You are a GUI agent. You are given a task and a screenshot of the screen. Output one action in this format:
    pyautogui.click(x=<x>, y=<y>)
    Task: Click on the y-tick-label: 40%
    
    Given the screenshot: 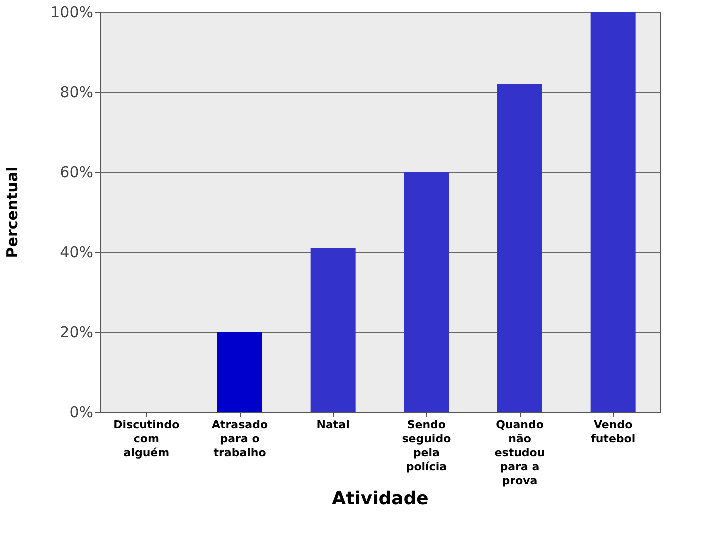 What is the action you would take?
    pyautogui.click(x=77, y=253)
    